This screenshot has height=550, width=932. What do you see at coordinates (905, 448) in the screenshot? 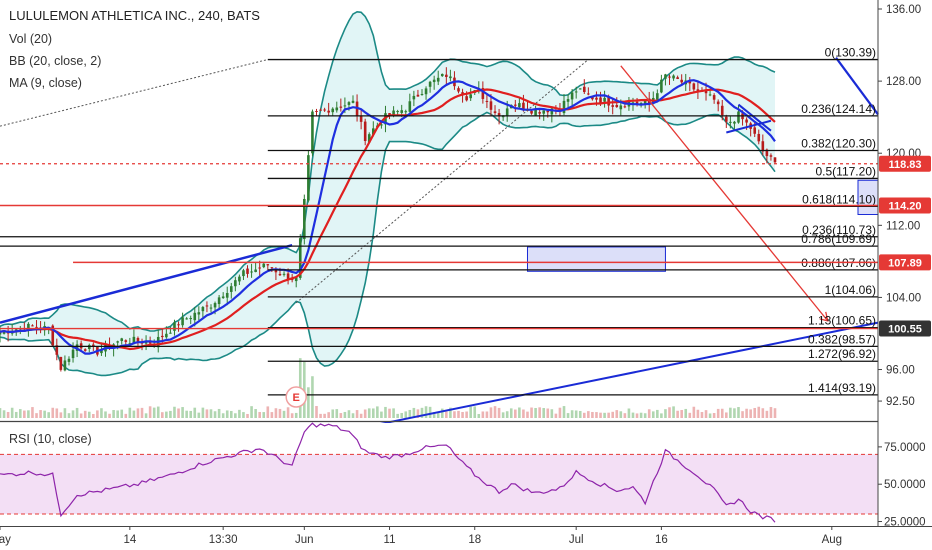
I see `rsi-tick-label: 75.0000` at bounding box center [905, 448].